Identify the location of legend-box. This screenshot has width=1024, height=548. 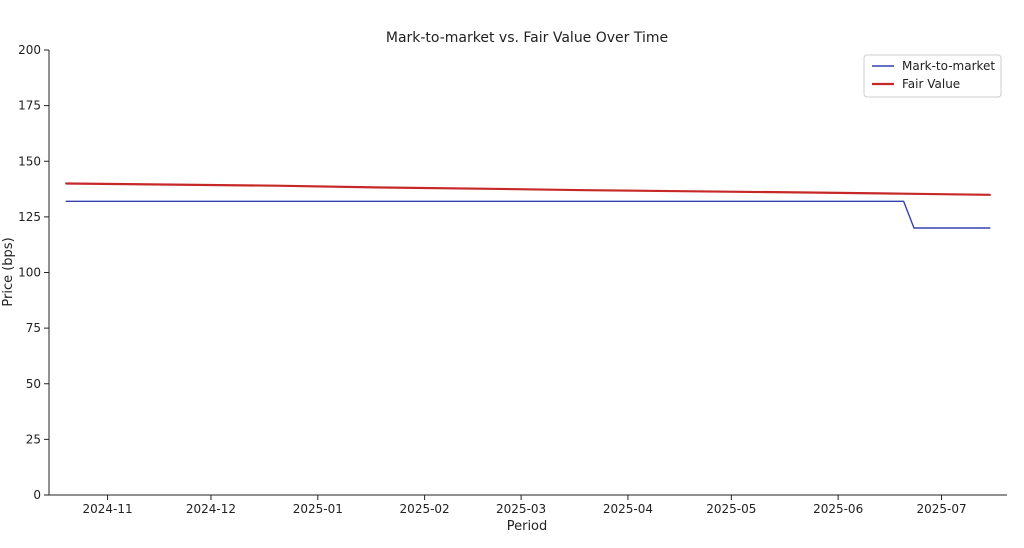
(932, 76).